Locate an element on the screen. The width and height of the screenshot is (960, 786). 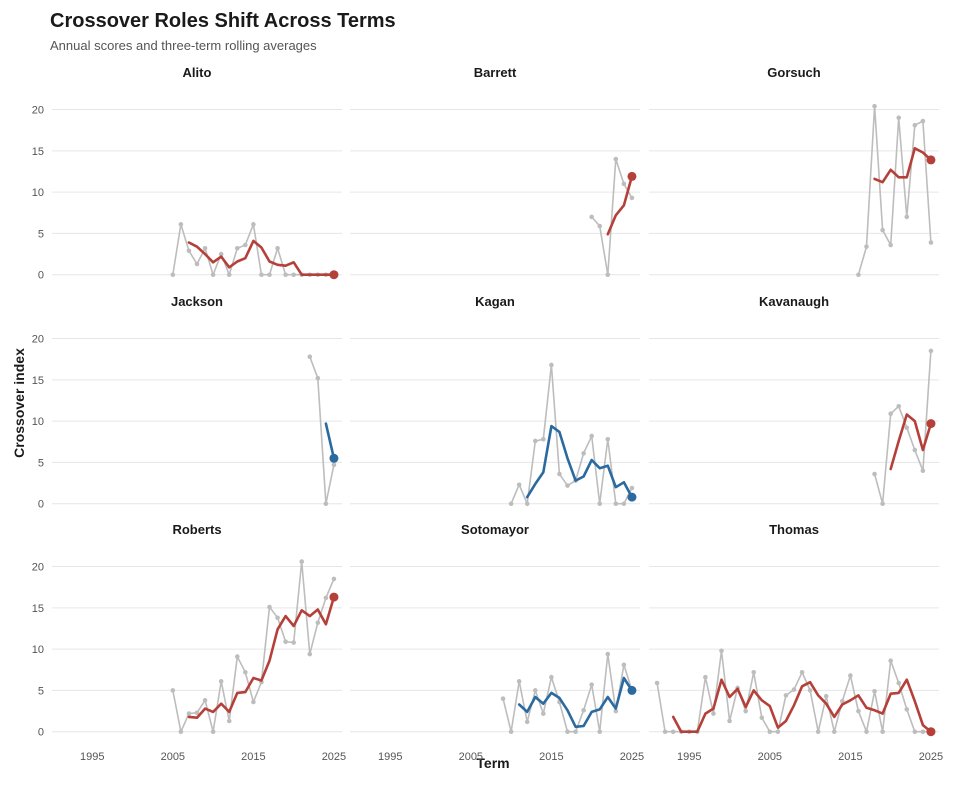
facet-title-thomas: Thomas is located at coordinates (794, 529).